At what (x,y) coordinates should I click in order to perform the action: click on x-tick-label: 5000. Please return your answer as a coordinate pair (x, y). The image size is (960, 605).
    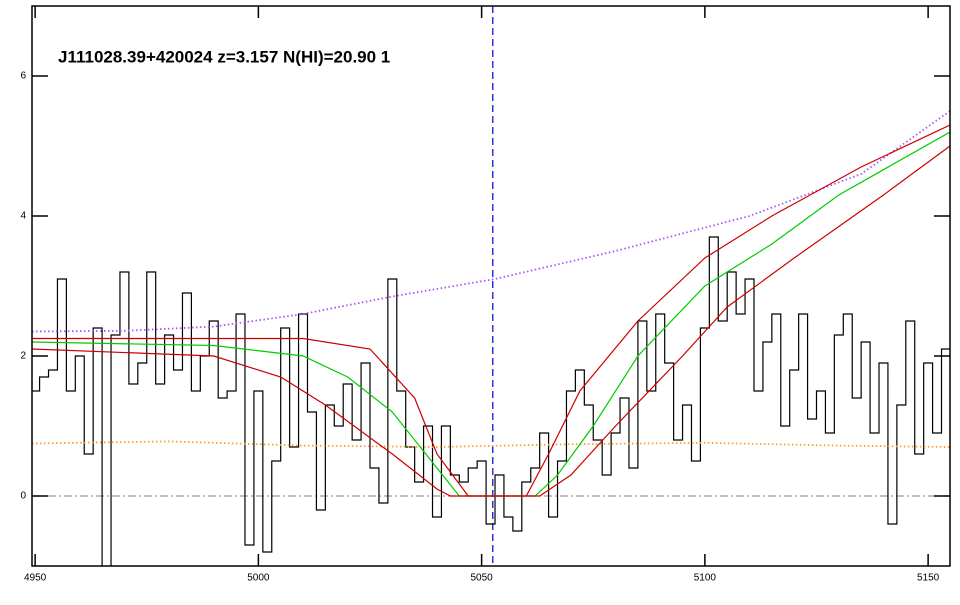
    Looking at the image, I should click on (258, 578).